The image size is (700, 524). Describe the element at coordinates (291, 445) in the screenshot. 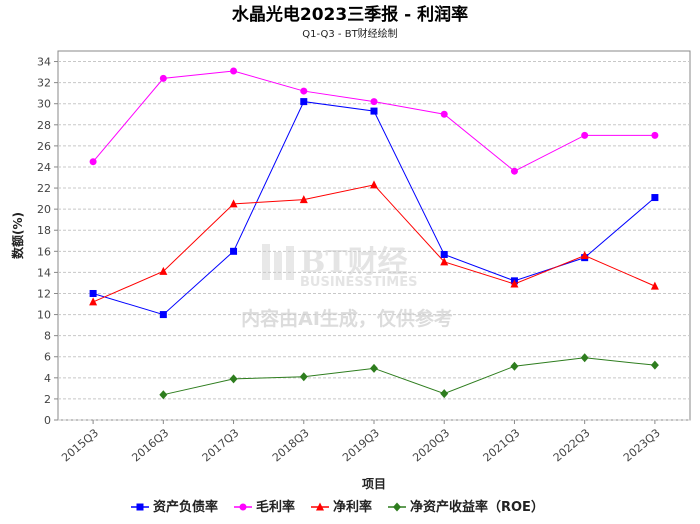

I see `x-tick-label: 2018Q3` at that location.